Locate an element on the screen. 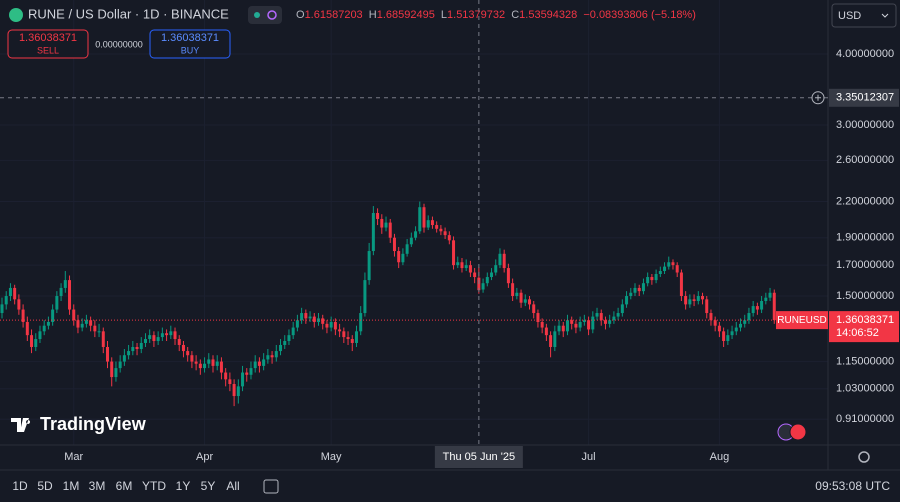  flag-icon is located at coordinates (798, 432).